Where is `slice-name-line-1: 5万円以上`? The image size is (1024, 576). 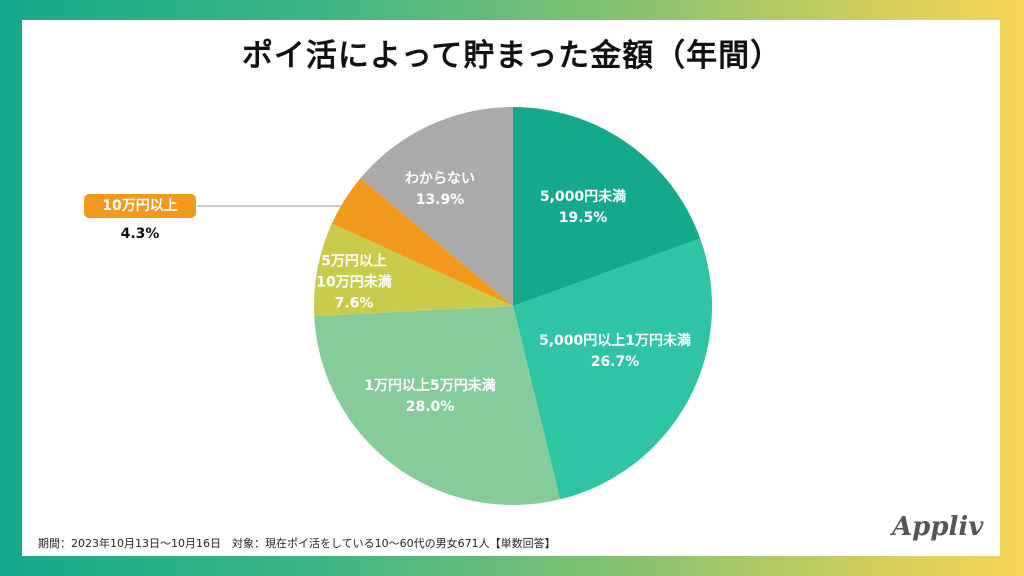 slice-name-line-1: 5万円以上 is located at coordinates (354, 261).